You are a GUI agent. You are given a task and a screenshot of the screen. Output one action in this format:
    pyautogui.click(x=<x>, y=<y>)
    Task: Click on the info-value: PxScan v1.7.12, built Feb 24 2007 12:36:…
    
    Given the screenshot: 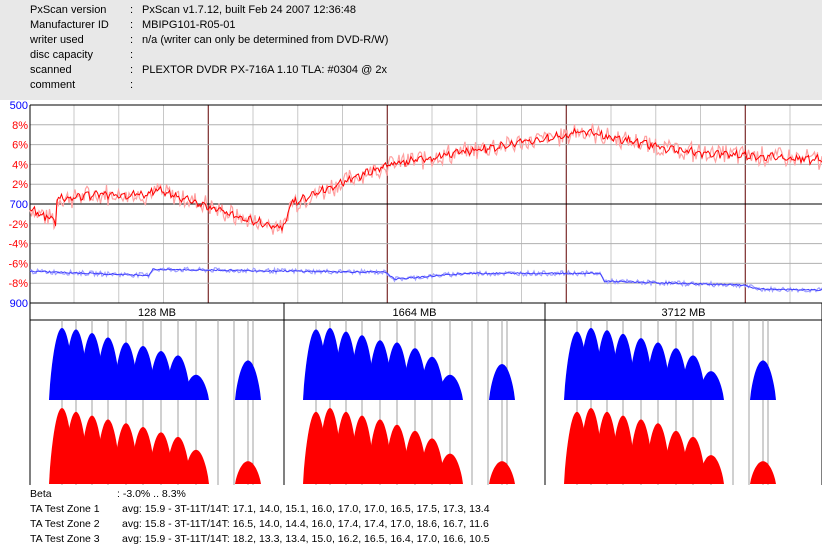 What is the action you would take?
    pyautogui.click(x=249, y=10)
    